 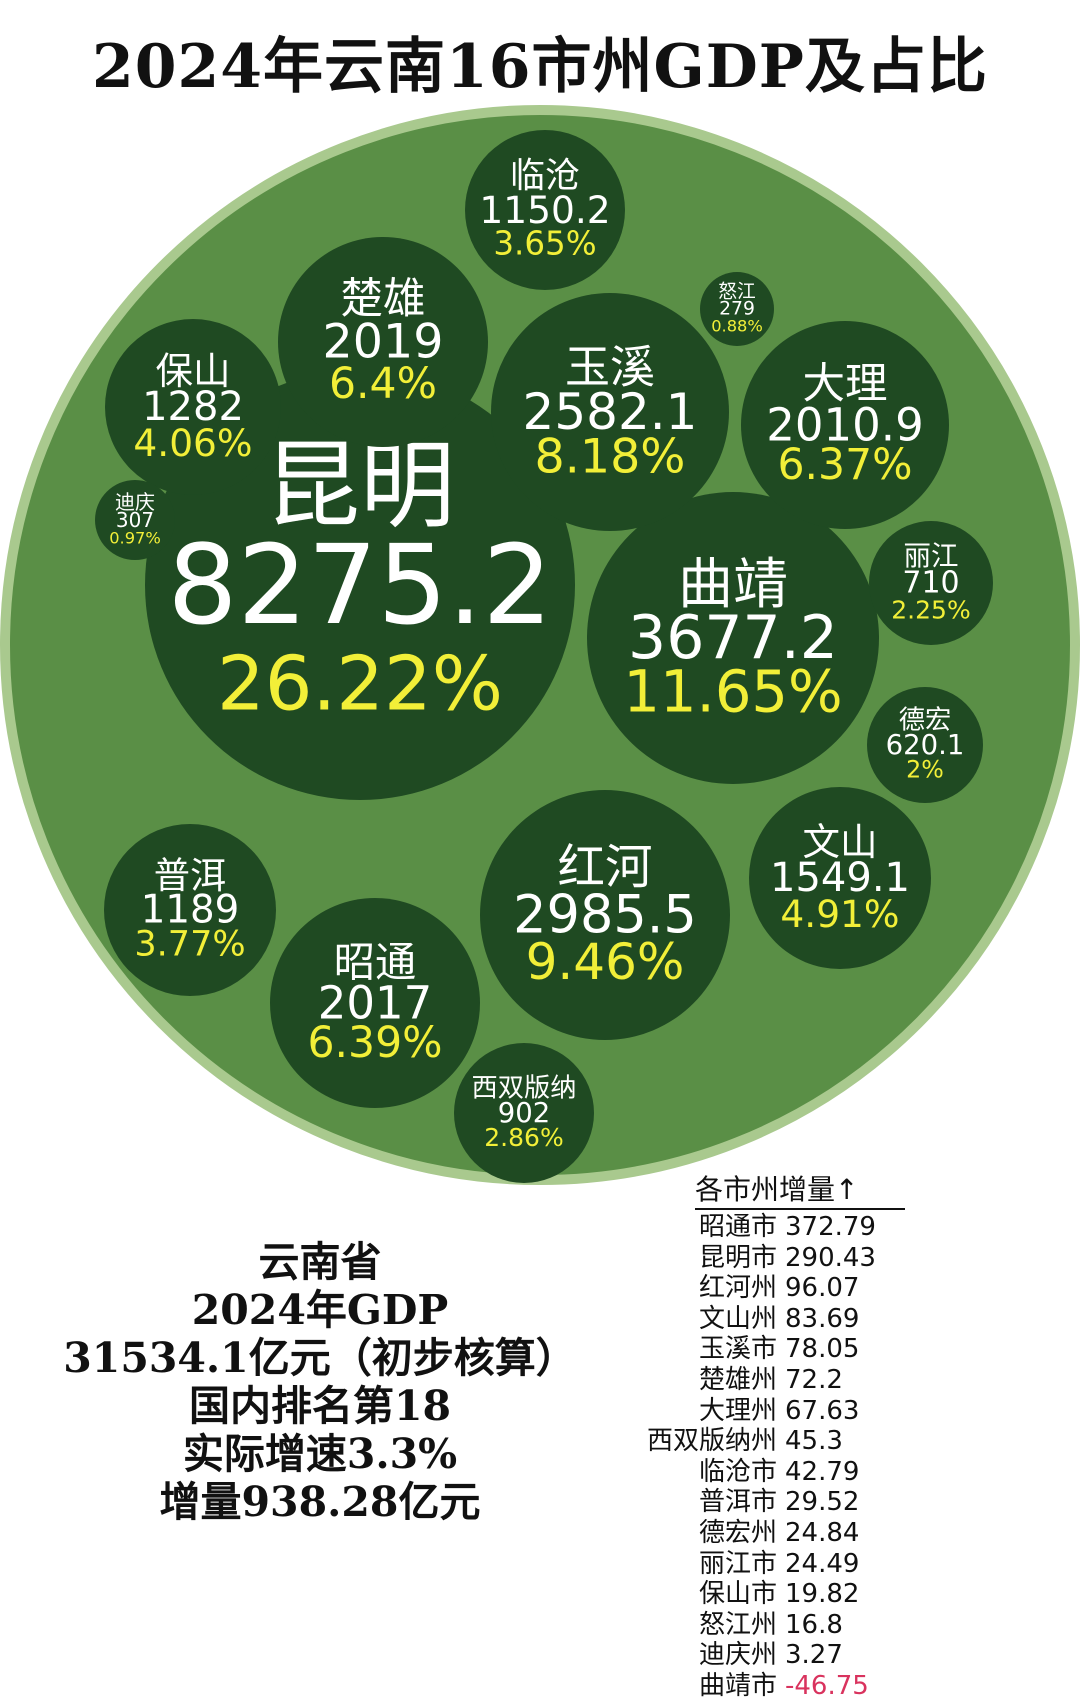 I want to click on increment-name: 普洱市, so click(x=737, y=1502).